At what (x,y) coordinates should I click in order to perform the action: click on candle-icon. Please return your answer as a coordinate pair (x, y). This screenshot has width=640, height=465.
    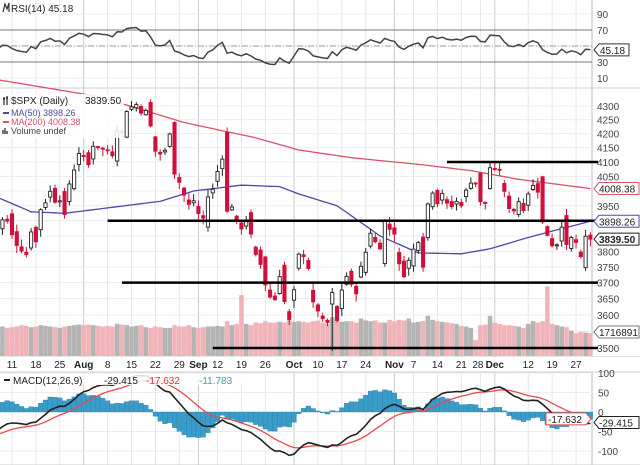
    Looking at the image, I should click on (5, 100).